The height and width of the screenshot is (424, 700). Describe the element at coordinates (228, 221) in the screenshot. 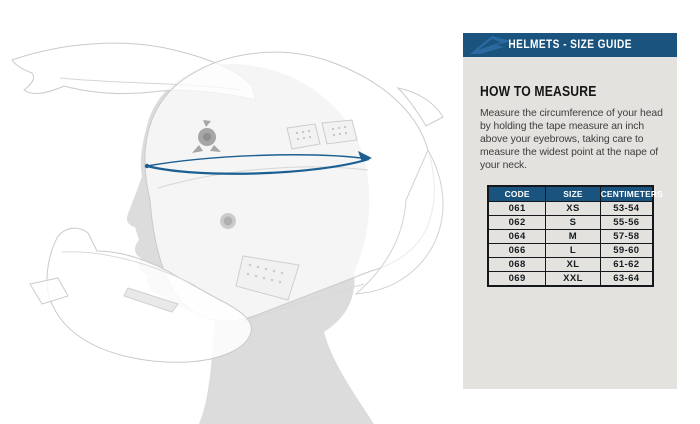

I see `side-pivot-button` at that location.